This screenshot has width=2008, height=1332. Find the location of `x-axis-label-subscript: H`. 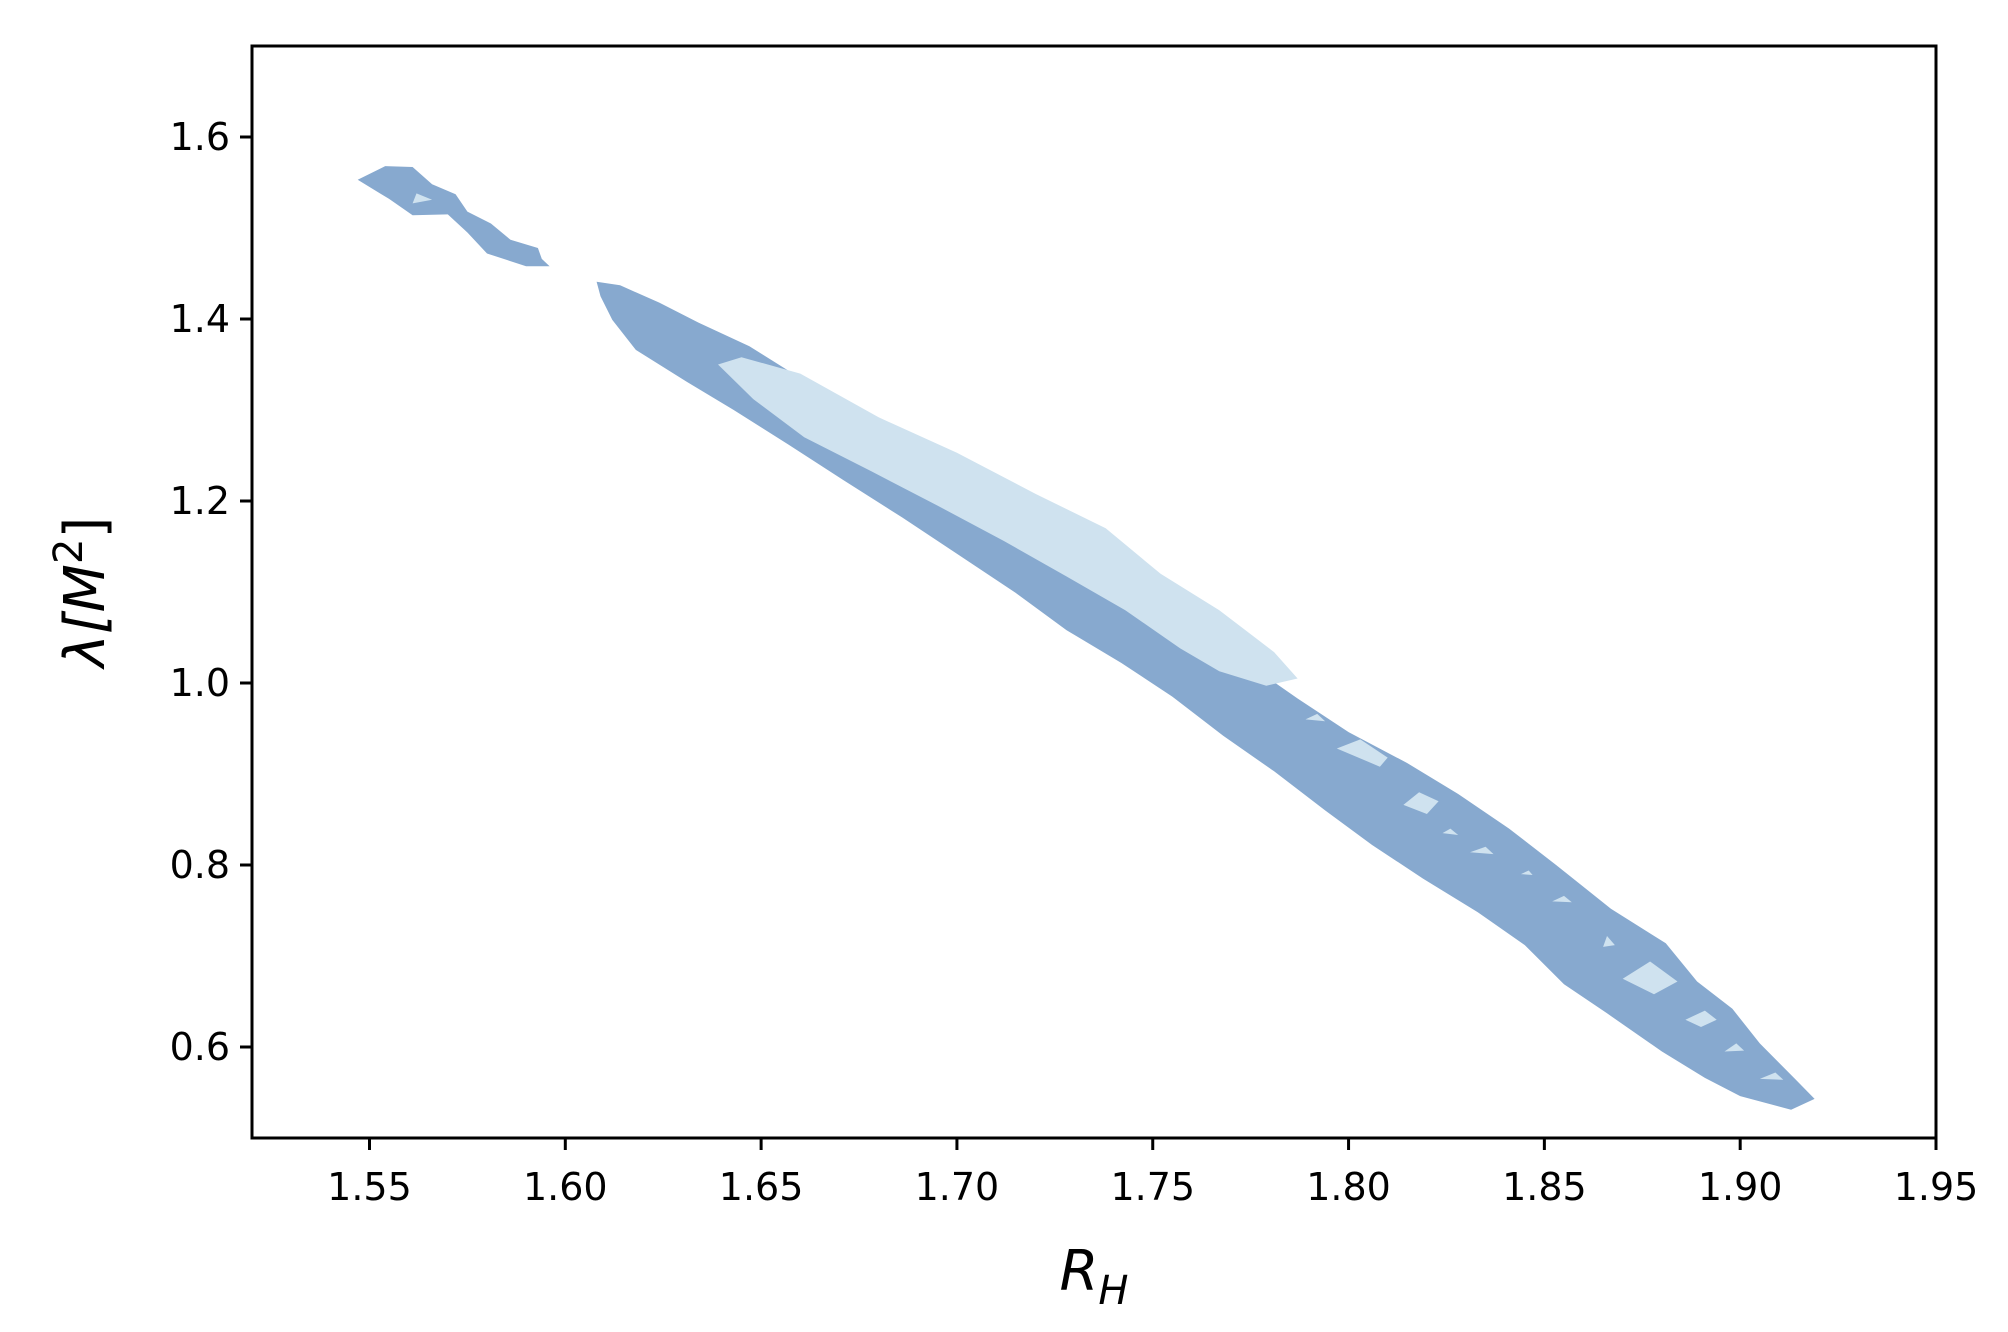

x-axis-label-subscript: H is located at coordinates (1113, 1291).